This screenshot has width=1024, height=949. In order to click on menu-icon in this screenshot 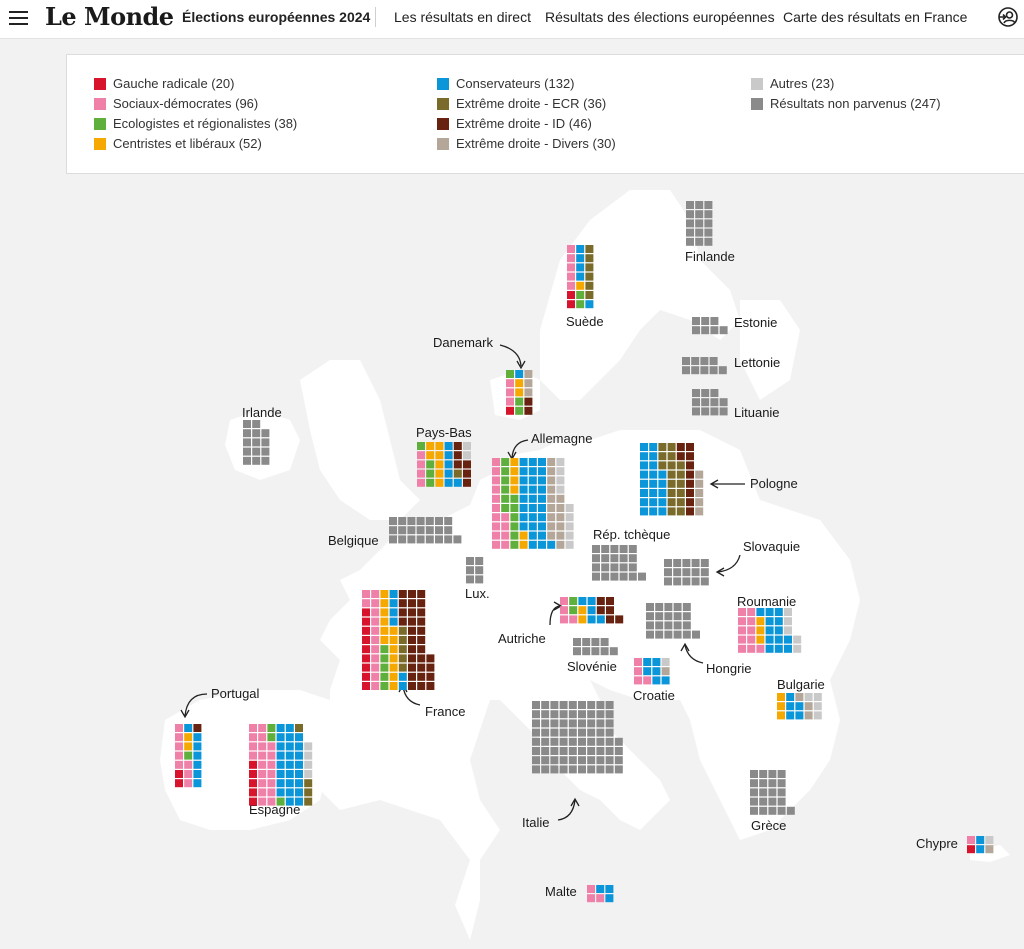, I will do `click(18, 18)`.